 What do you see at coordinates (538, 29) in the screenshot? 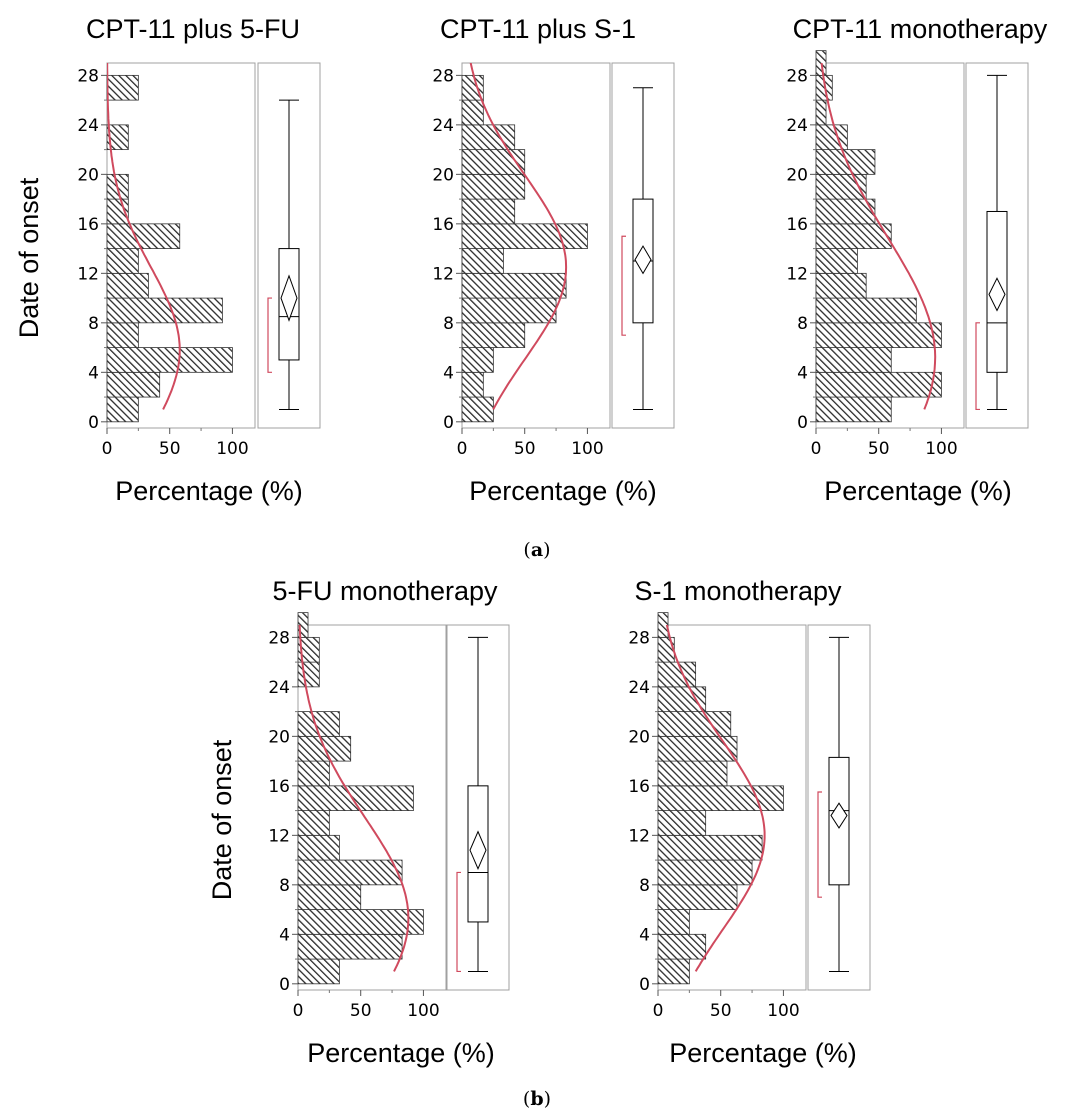
I see `chart-title: CPT-11 plus S-1` at bounding box center [538, 29].